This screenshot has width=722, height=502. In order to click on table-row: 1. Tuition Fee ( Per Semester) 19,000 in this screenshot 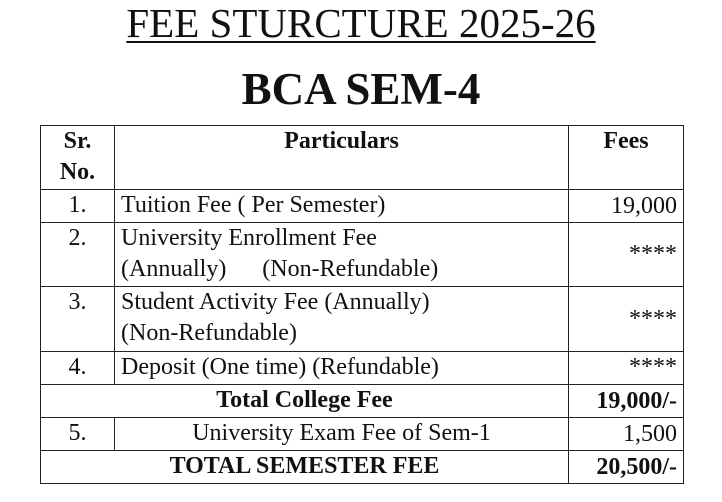, I will do `click(362, 206)`.